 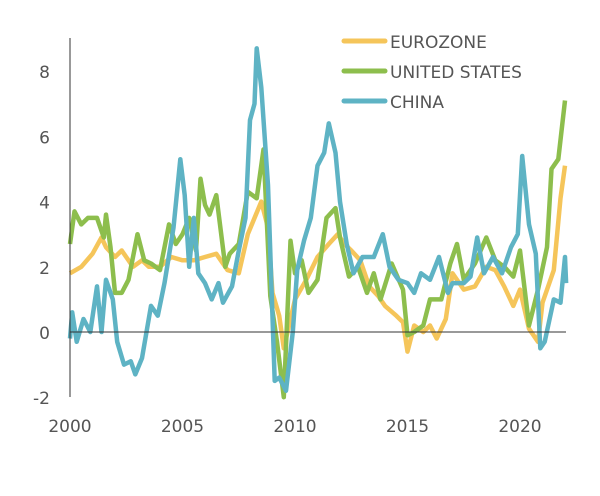 I want to click on legend-item: UNITED STATES, so click(x=431, y=73).